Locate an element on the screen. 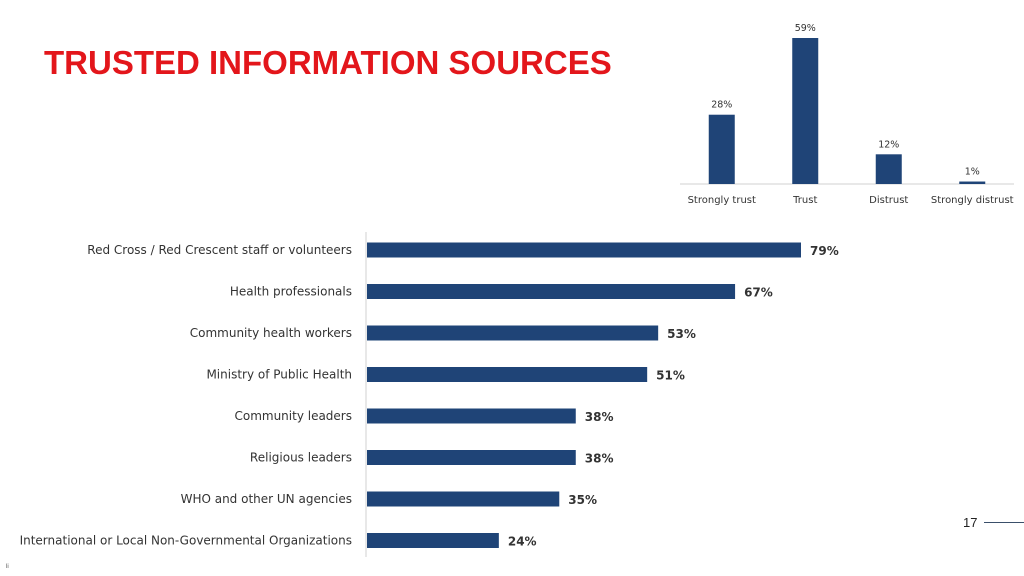 The height and width of the screenshot is (576, 1024). data-label-0: 28% is located at coordinates (721, 105).